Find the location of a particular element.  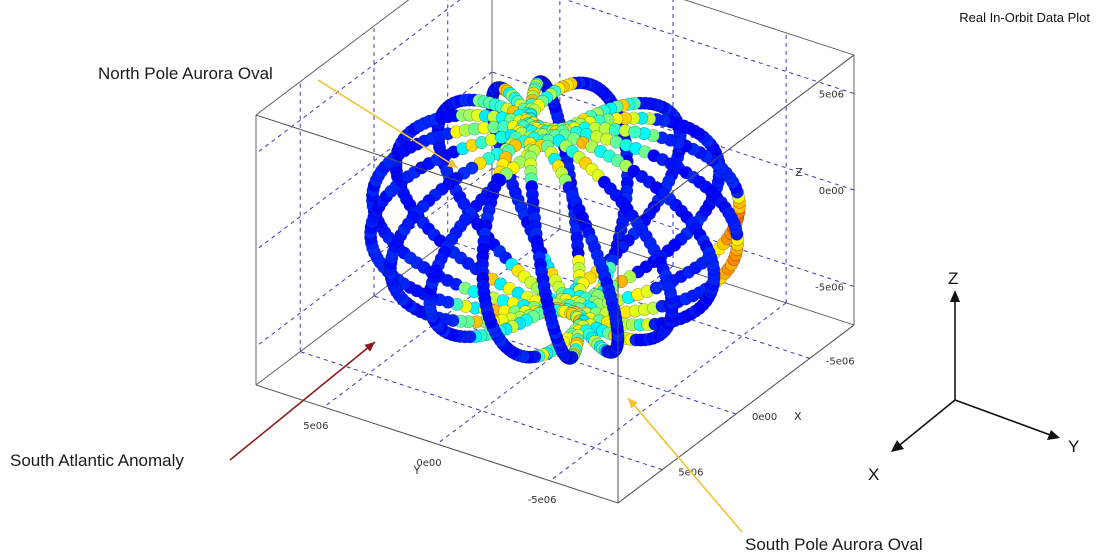

x-tick-label: -5e06 is located at coordinates (840, 361).